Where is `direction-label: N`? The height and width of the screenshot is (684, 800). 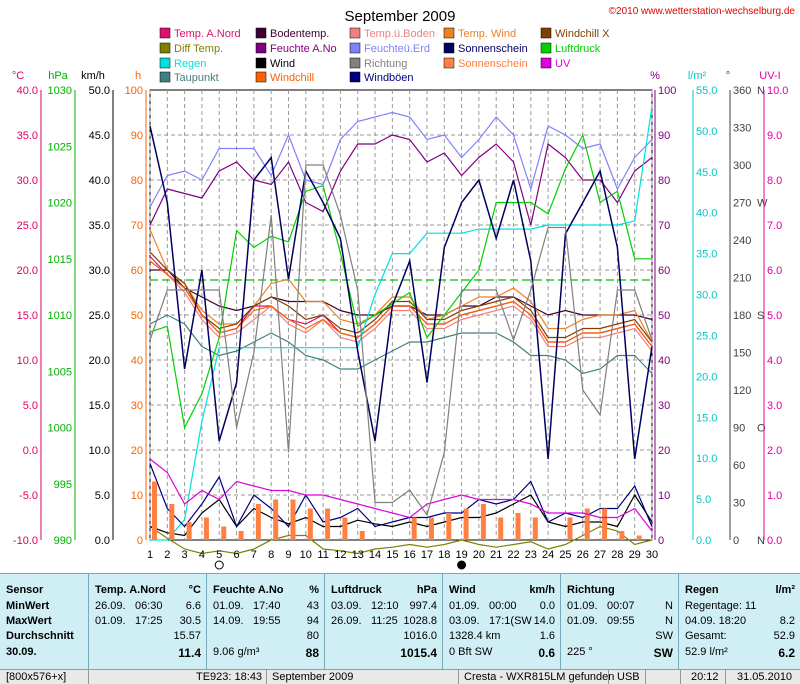
direction-label: N is located at coordinates (761, 91).